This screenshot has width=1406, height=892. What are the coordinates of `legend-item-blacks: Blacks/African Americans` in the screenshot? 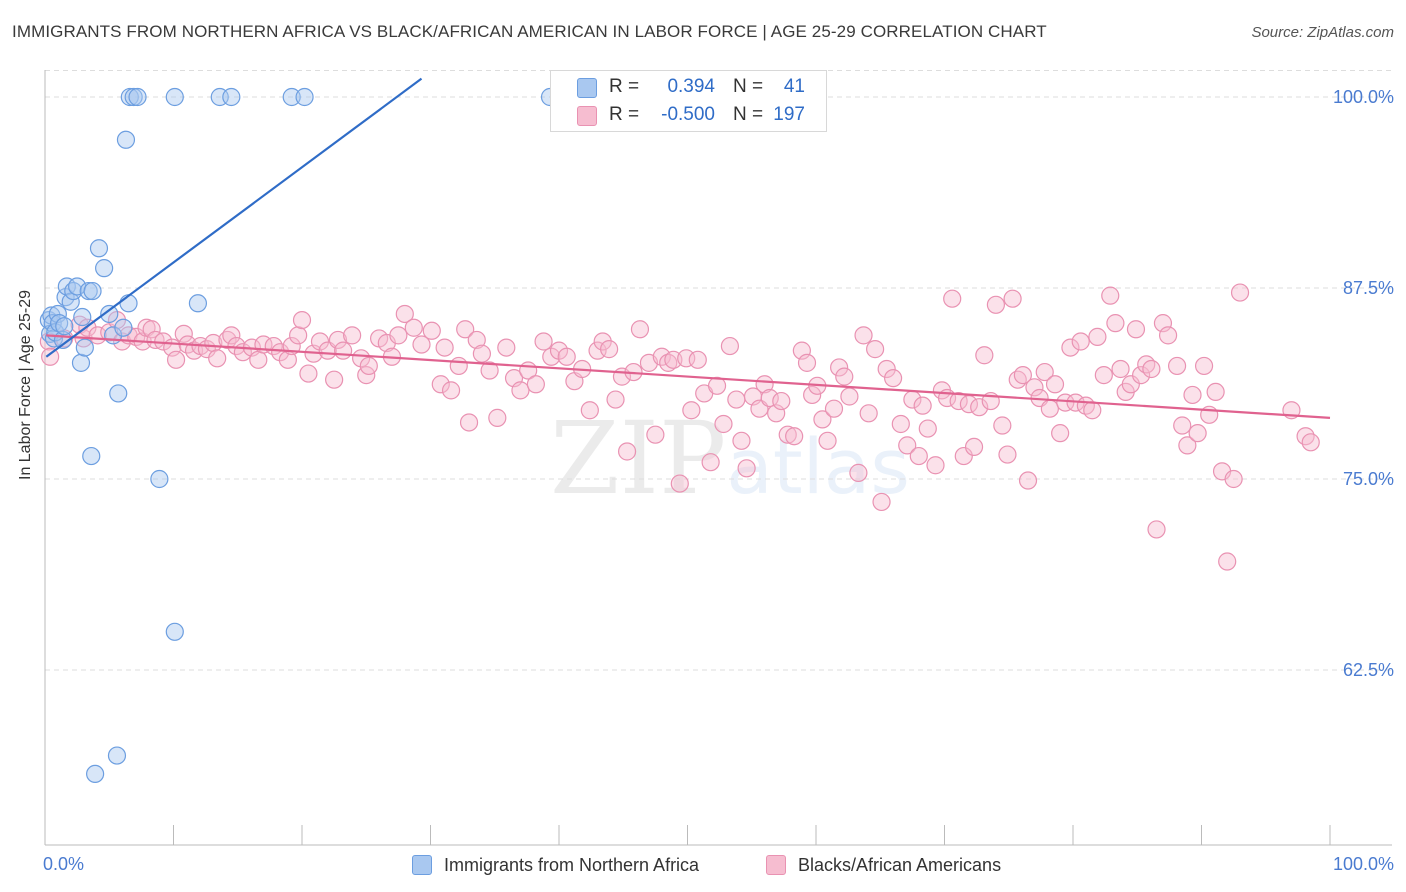 It's located at (883, 865).